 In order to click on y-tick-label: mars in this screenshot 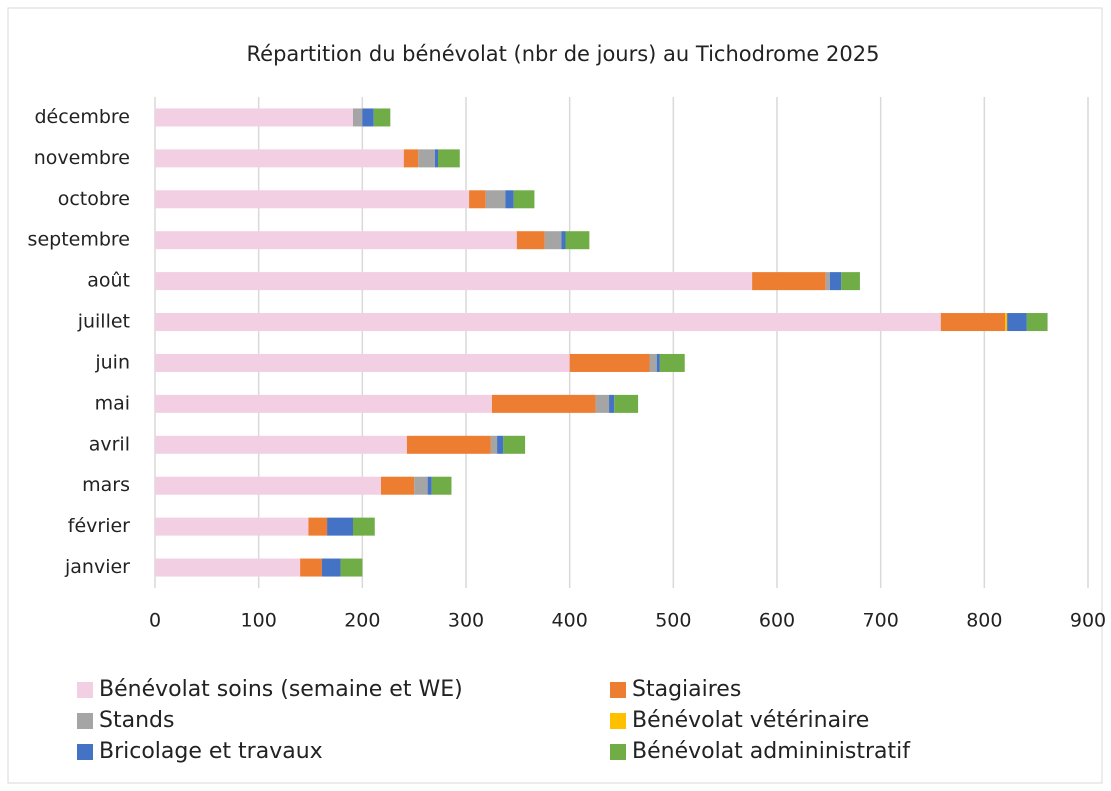, I will do `click(106, 485)`.